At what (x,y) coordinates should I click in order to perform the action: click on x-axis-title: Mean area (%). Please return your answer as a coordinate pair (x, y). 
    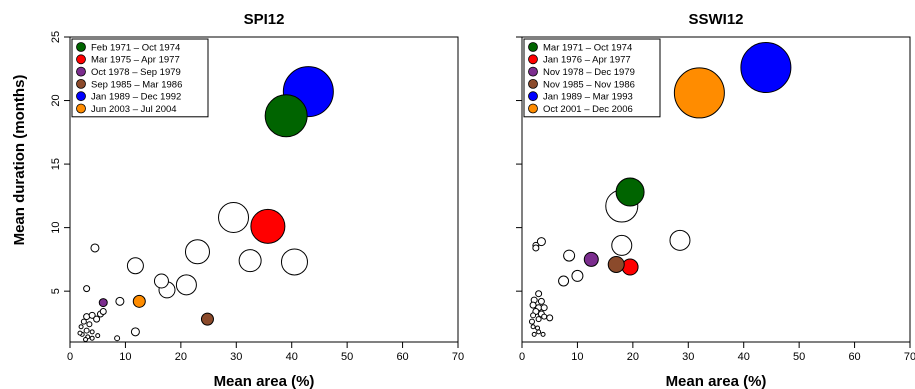
    Looking at the image, I should click on (264, 381).